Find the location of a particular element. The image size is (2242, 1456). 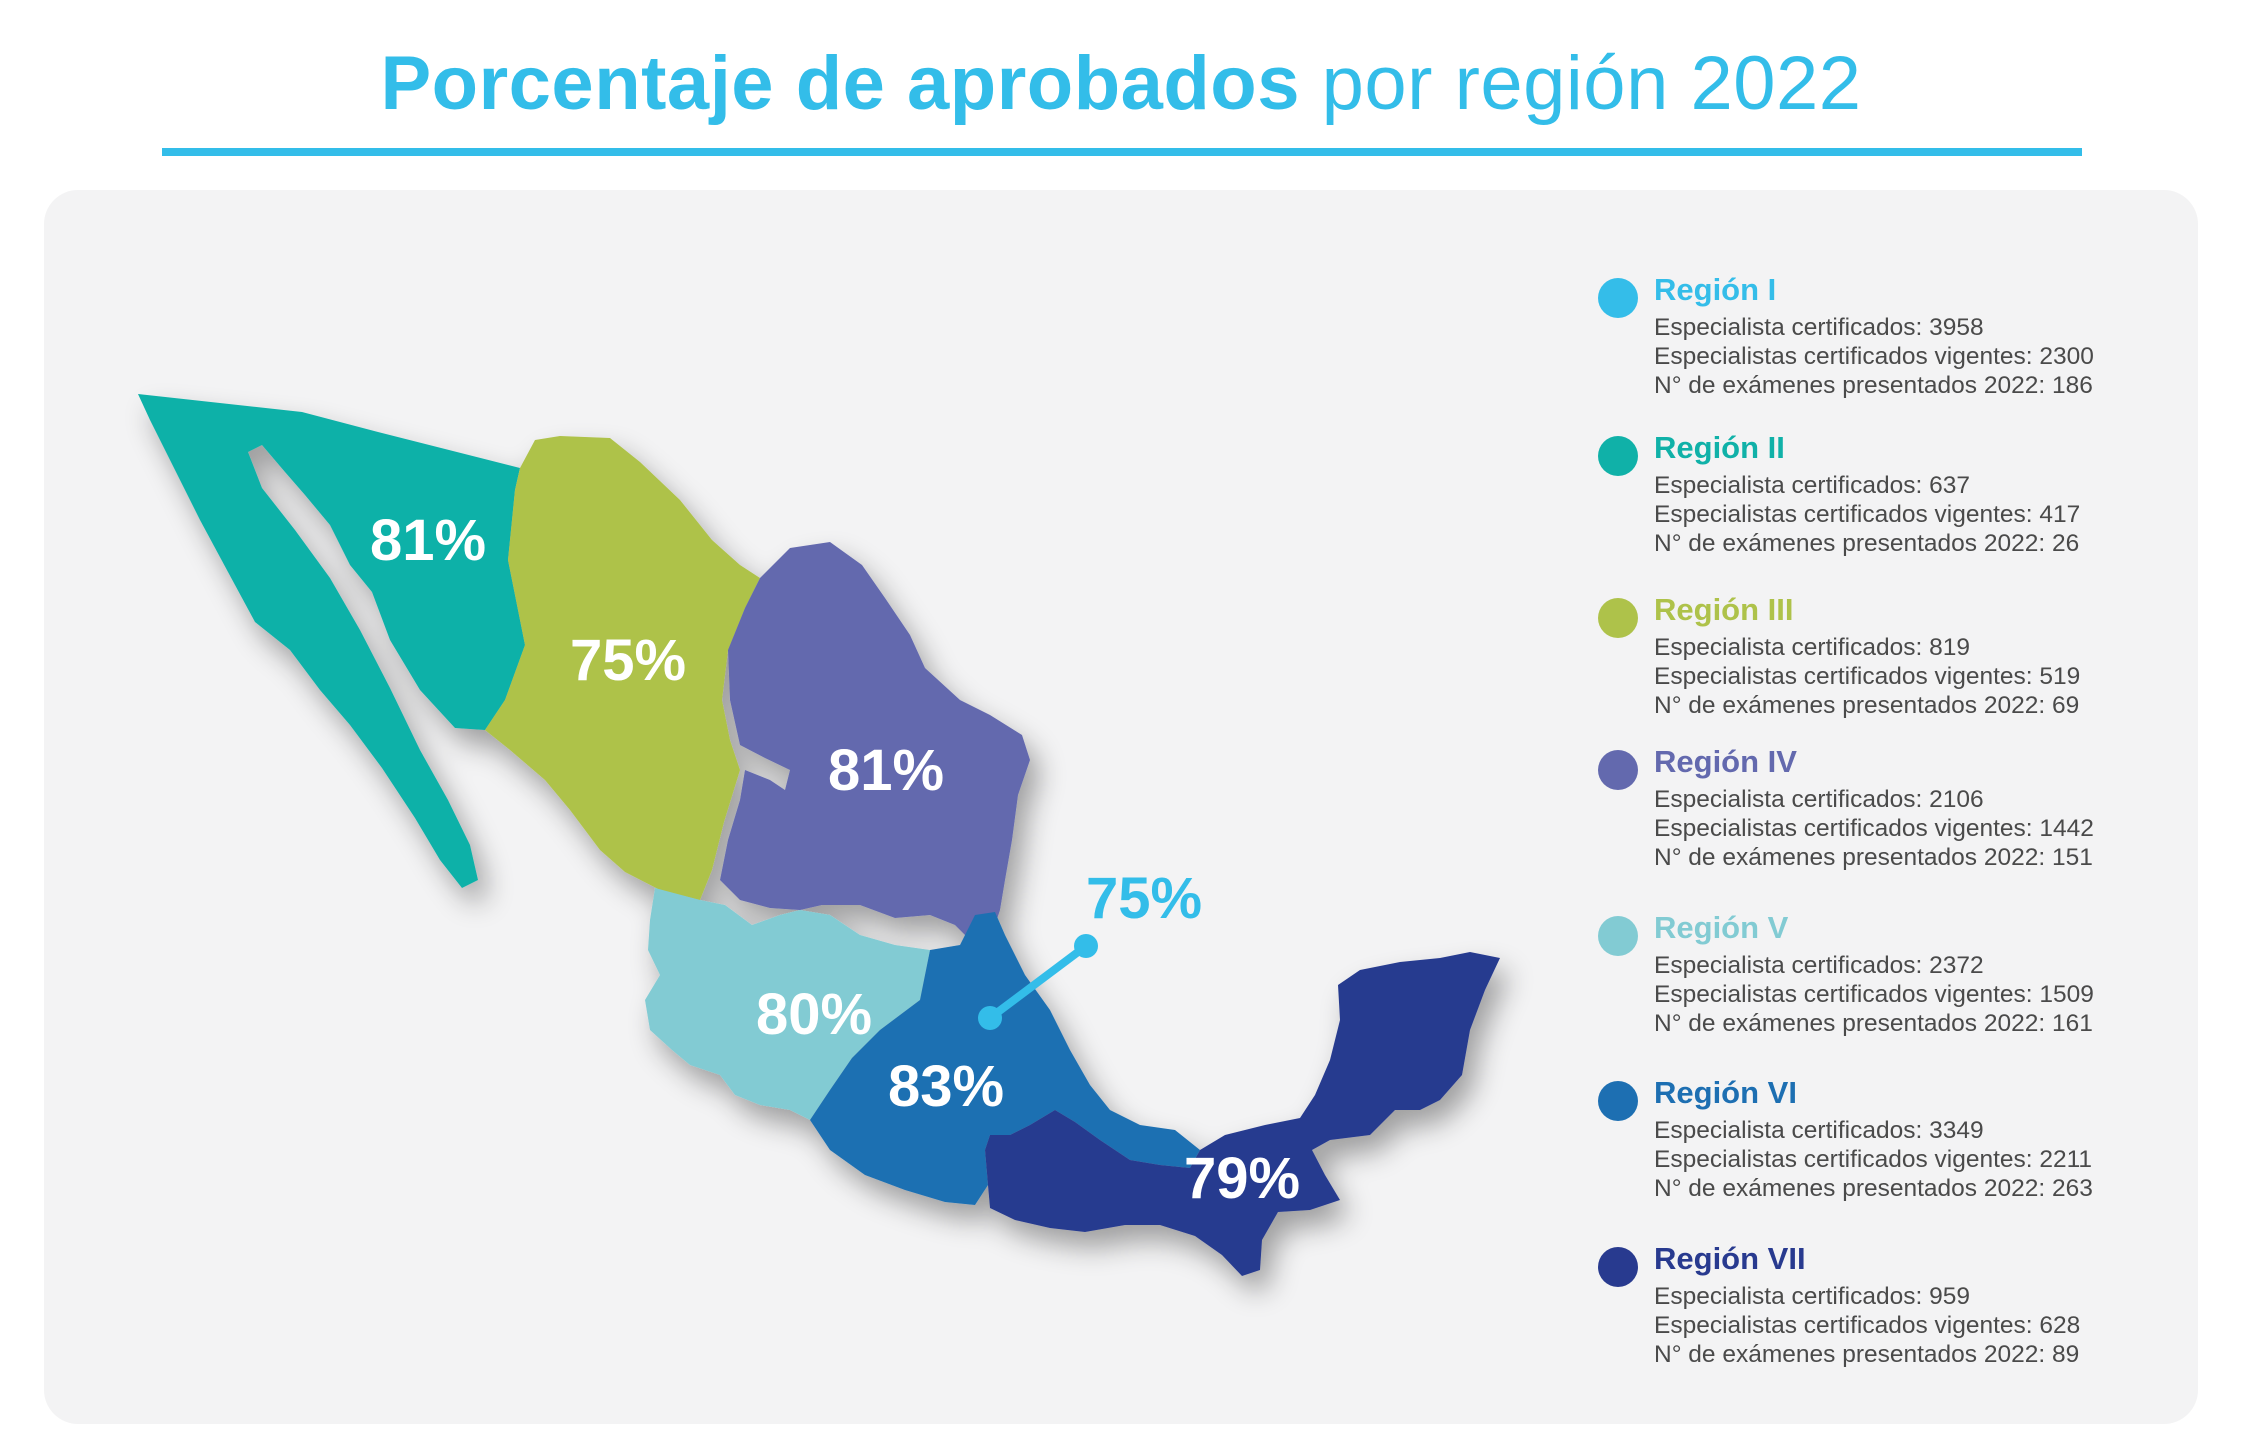

region-i-pointer-dot-start is located at coordinates (990, 1018).